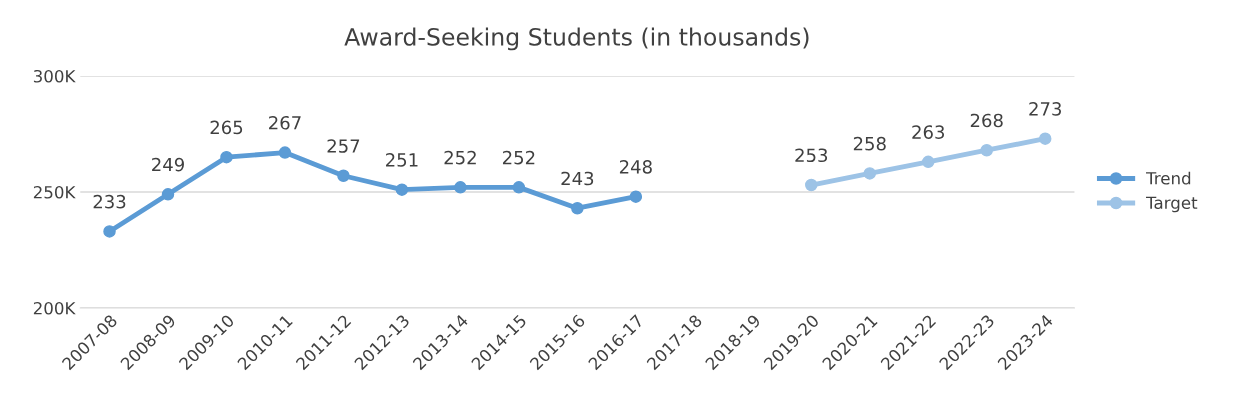 The width and height of the screenshot is (1235, 400). Describe the element at coordinates (168, 164) in the screenshot. I see `data-label: 249` at that location.